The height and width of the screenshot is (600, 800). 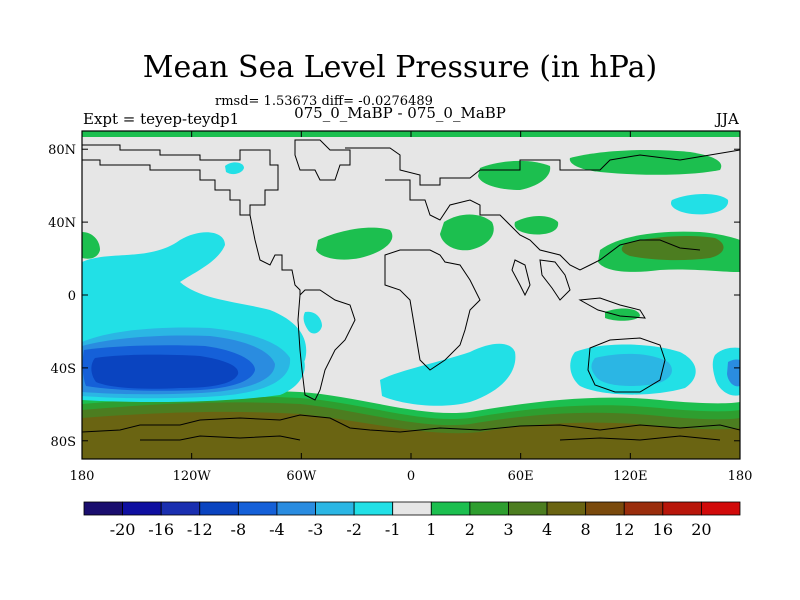 I want to click on colorbar: -20 -16 -12 -8 -4 -3 -2 -1 1 2 3 4 8 12 16 20, so click(x=412, y=520).